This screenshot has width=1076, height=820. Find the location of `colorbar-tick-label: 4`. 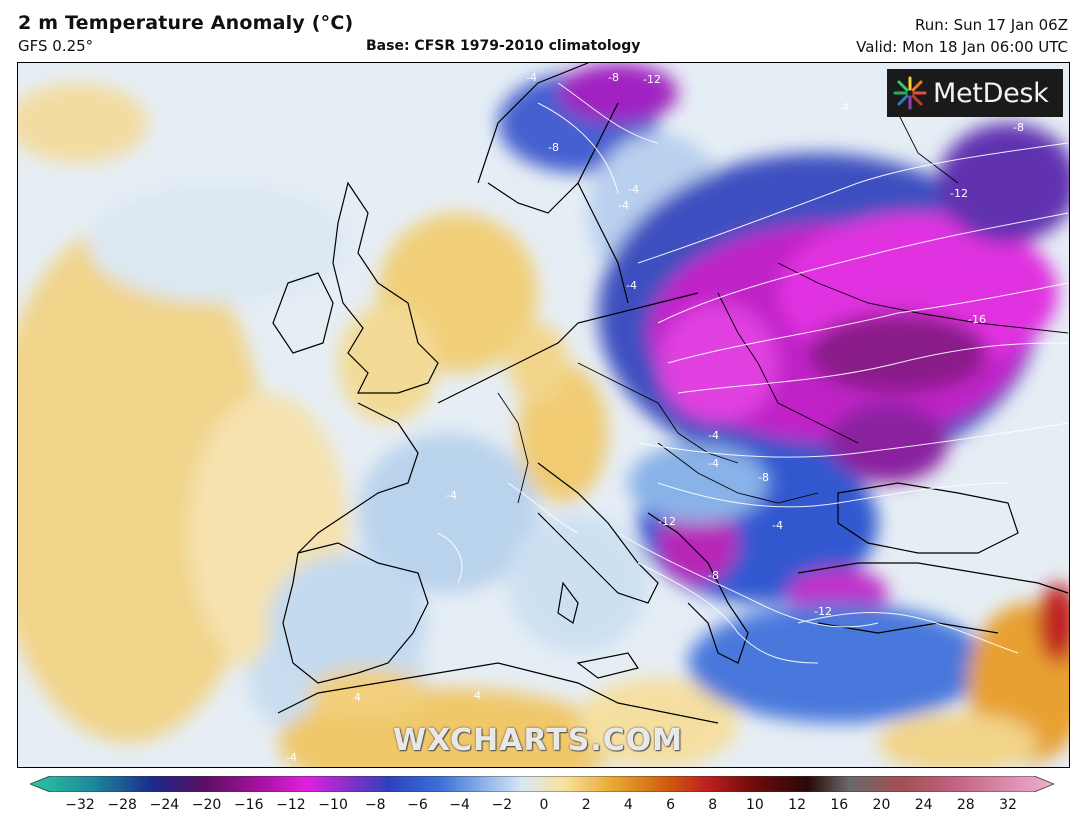

colorbar-tick-label: 4 is located at coordinates (628, 805).